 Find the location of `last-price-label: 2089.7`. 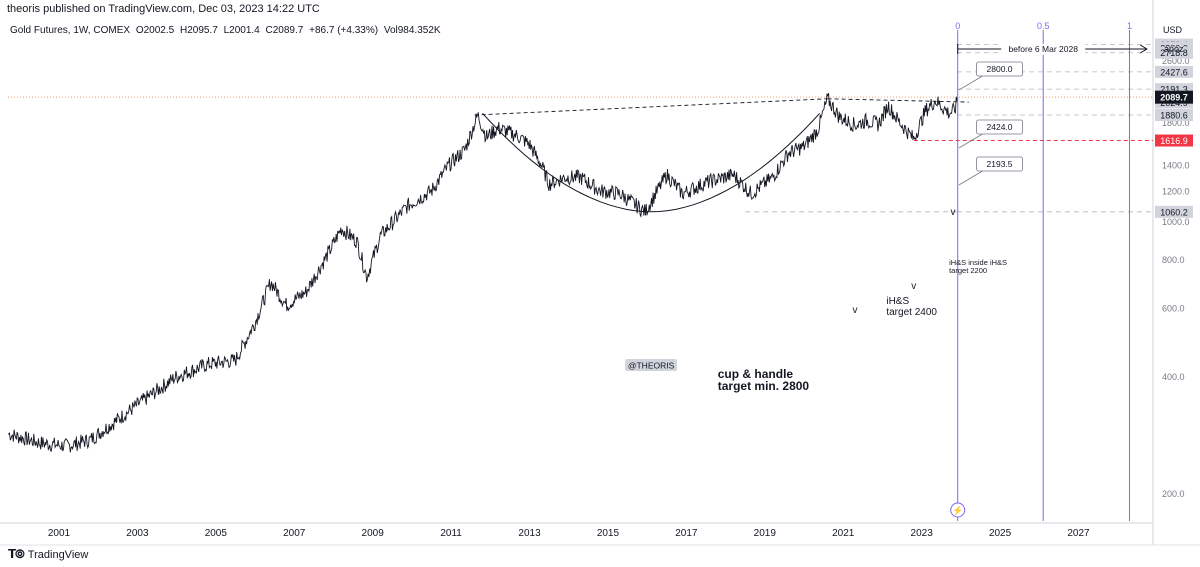

last-price-label: 2089.7 is located at coordinates (1174, 98).